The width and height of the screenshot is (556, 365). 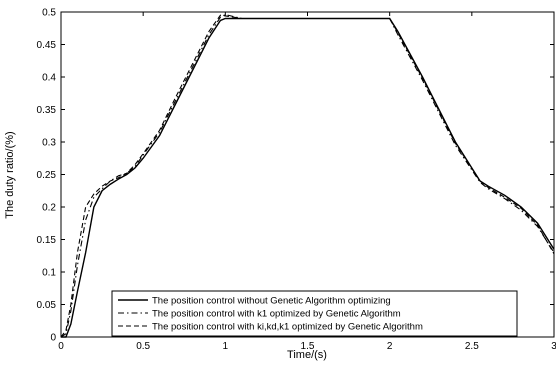 What do you see at coordinates (47, 305) in the screenshot?
I see `y-tick-label: 0.05` at bounding box center [47, 305].